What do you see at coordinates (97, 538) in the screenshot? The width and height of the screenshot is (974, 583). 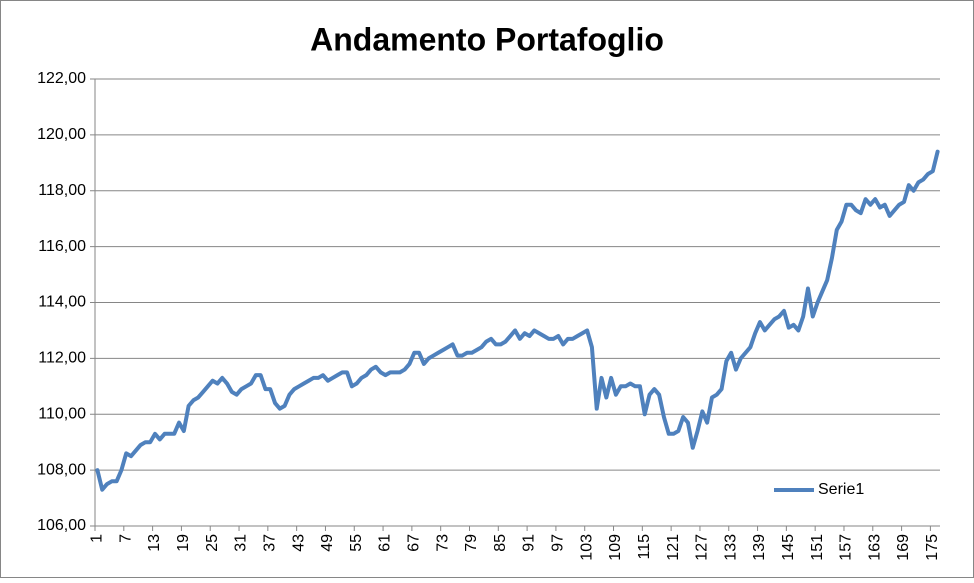 I see `x-tick-label: 1` at bounding box center [97, 538].